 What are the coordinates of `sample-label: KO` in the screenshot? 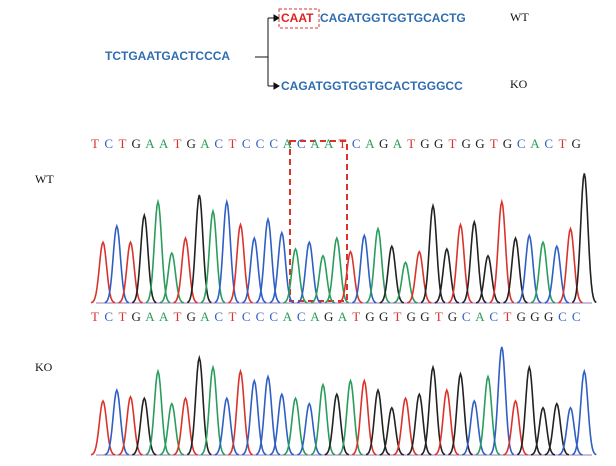 It's located at (44, 367).